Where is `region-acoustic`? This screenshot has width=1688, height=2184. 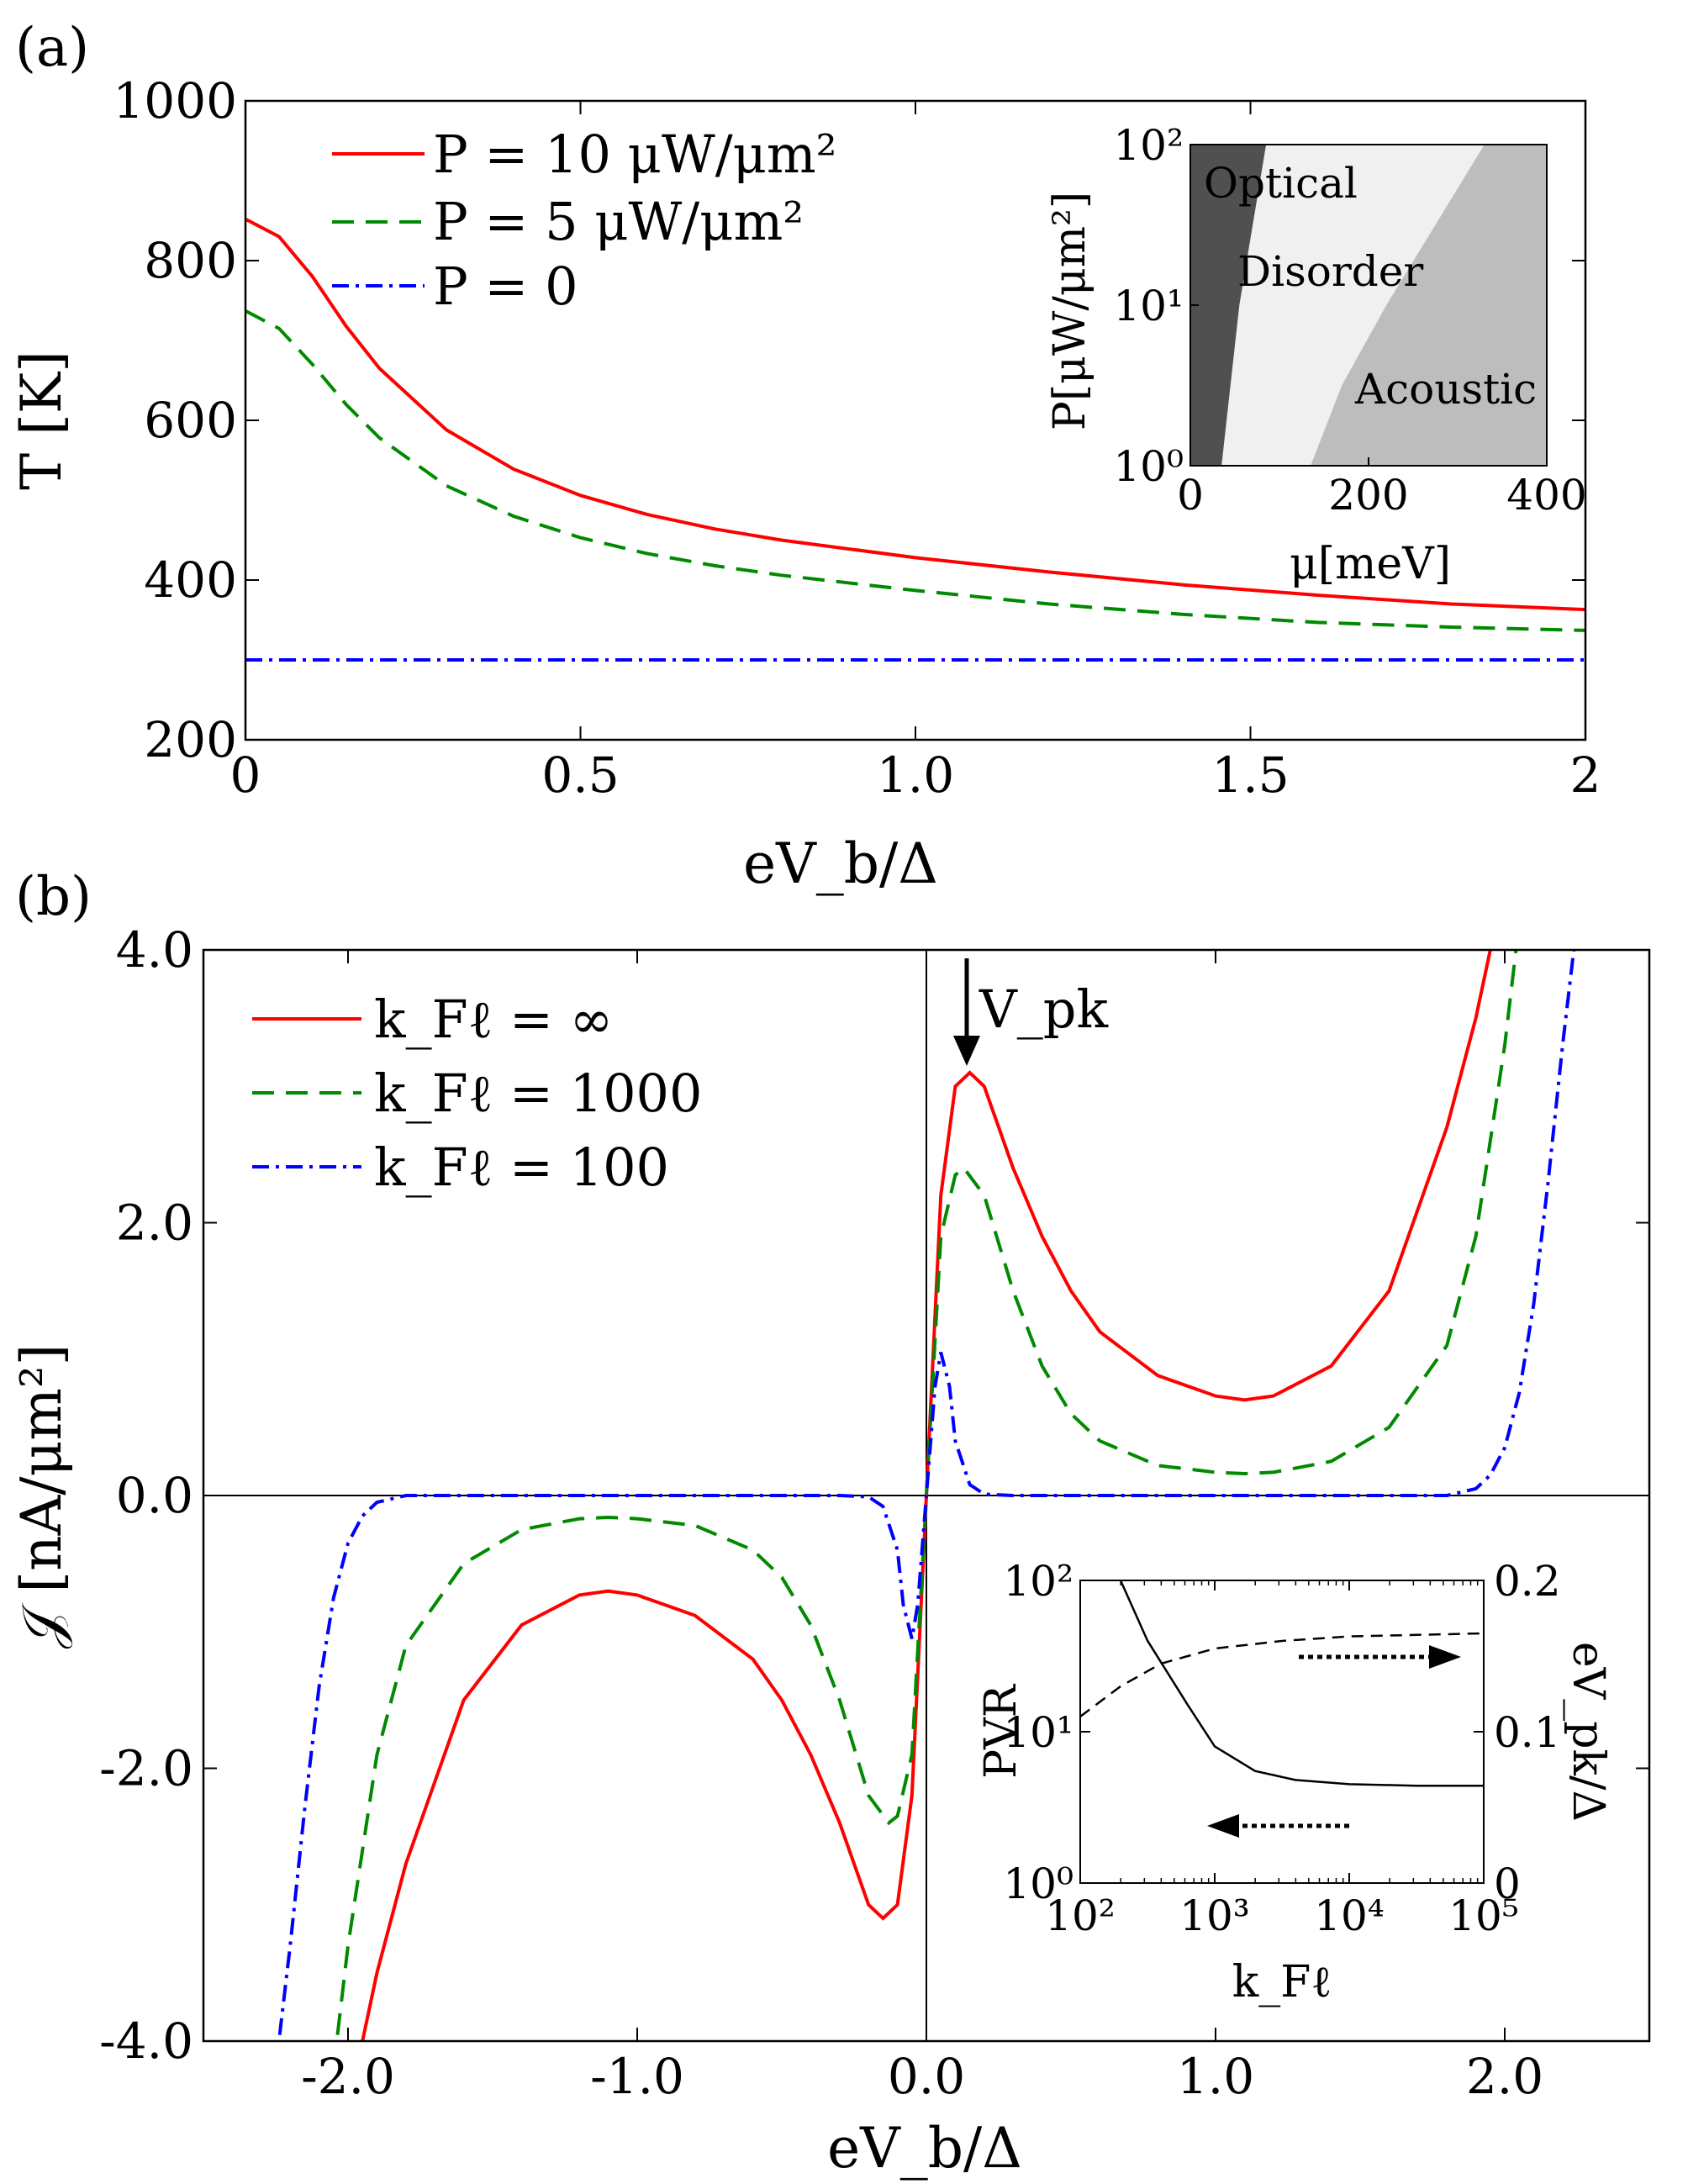
region-acoustic is located at coordinates (1429, 305).